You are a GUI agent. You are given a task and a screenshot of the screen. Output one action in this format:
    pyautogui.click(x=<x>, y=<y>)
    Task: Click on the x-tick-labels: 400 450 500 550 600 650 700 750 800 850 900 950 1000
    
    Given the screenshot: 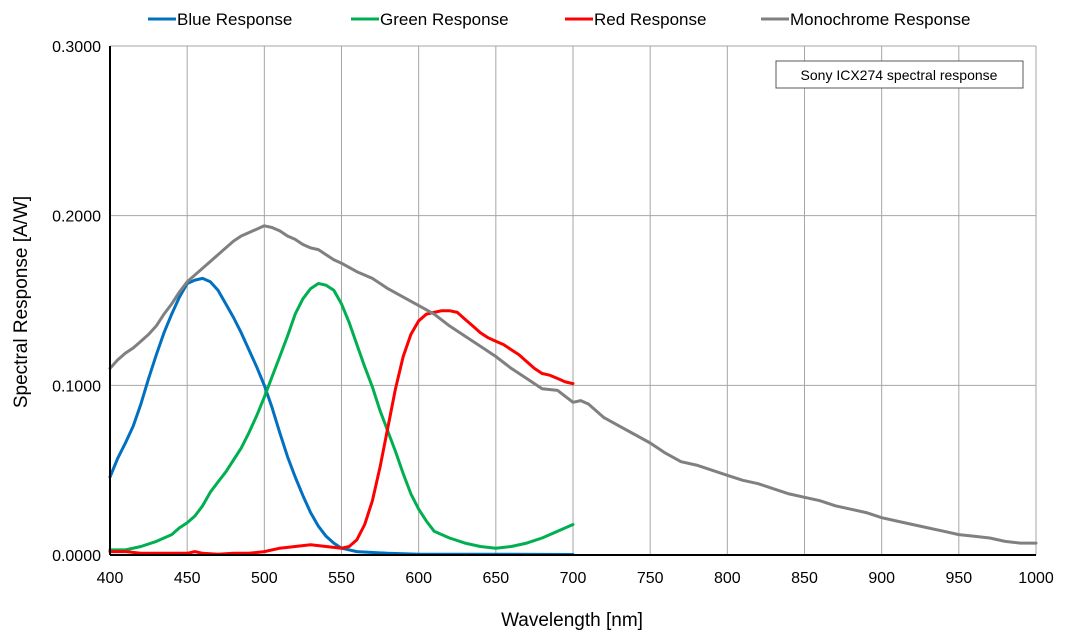 What is the action you would take?
    pyautogui.click(x=575, y=578)
    